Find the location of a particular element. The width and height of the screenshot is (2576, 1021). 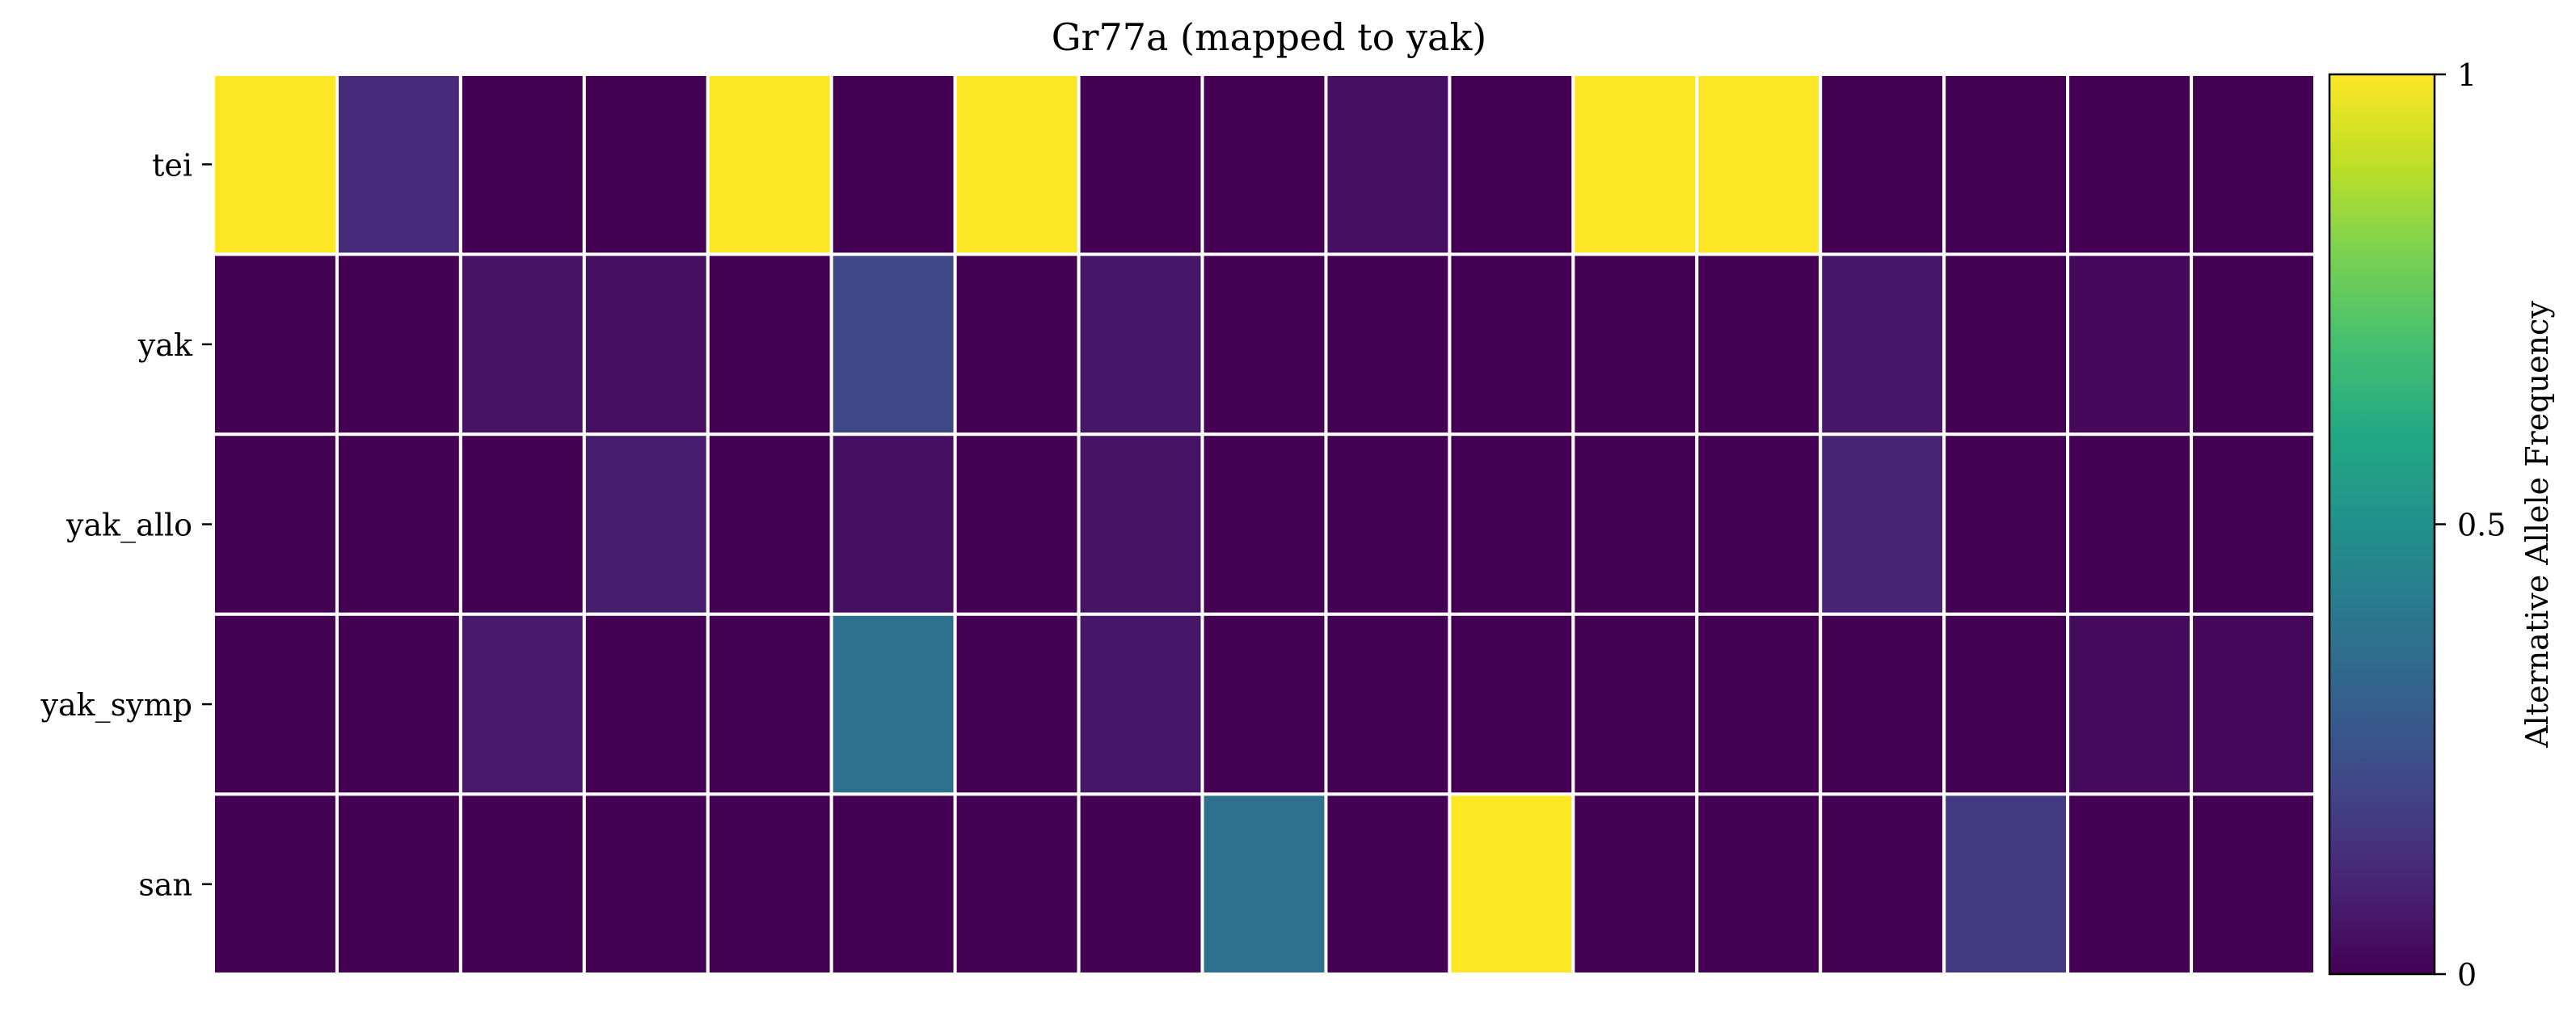

row-label: yak_allo is located at coordinates (128, 526).